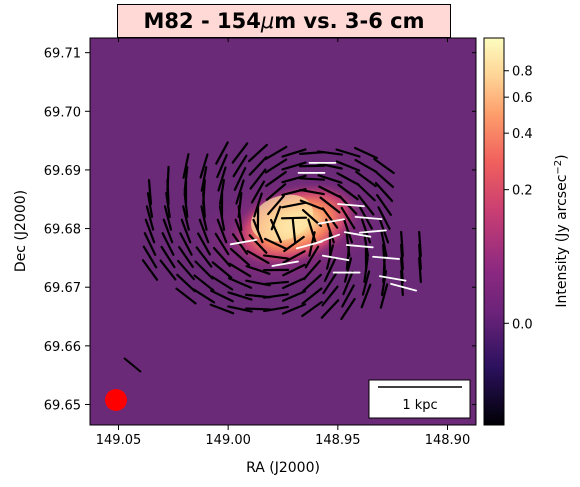 This screenshot has width=580, height=487. I want to click on colorbar-tick-label: 0.0, so click(522, 324).